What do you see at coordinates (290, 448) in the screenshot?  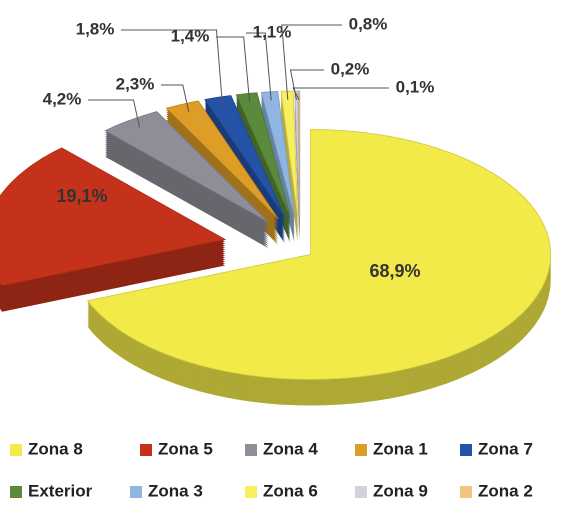 I see `legend-label: Zona 4` at bounding box center [290, 448].